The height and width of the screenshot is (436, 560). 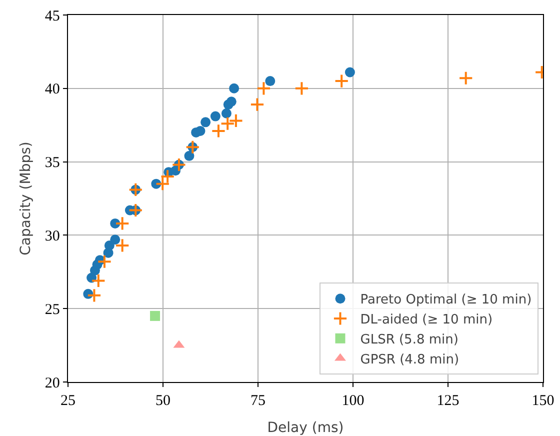 What do you see at coordinates (258, 401) in the screenshot?
I see `x-tick-label: 75` at bounding box center [258, 401].